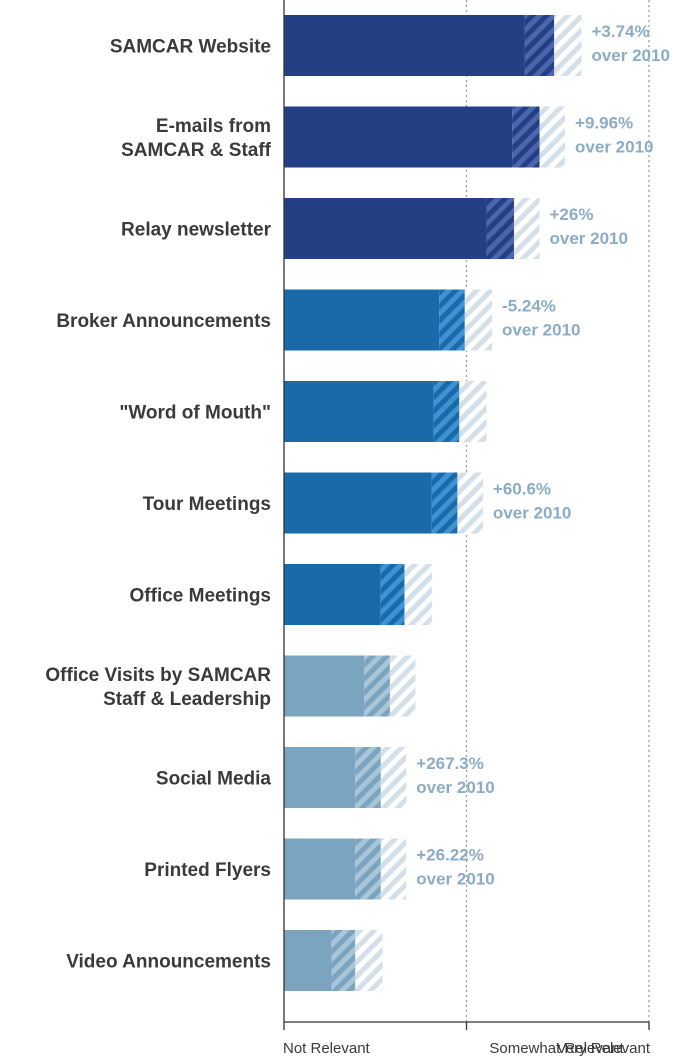  I want to click on change-label: +60.6%, so click(522, 489).